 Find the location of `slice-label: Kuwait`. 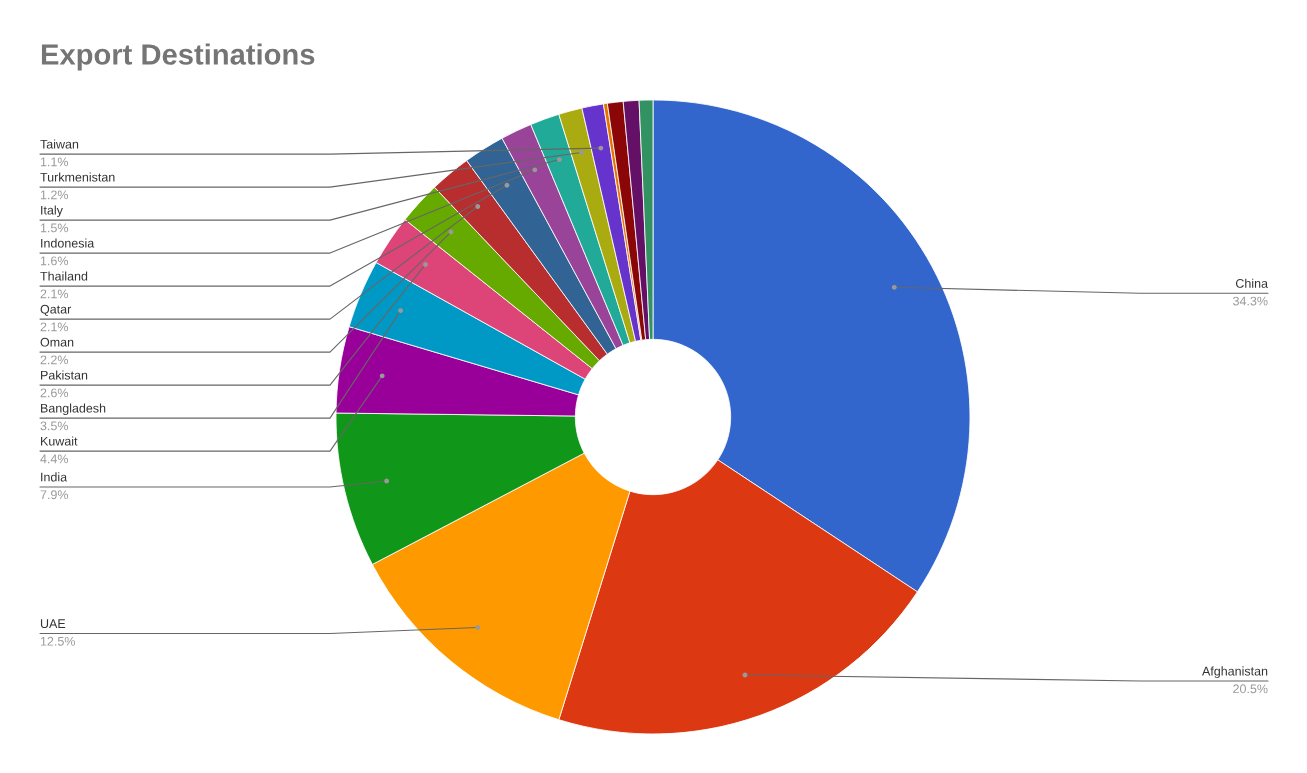

slice-label: Kuwait is located at coordinates (59, 441).